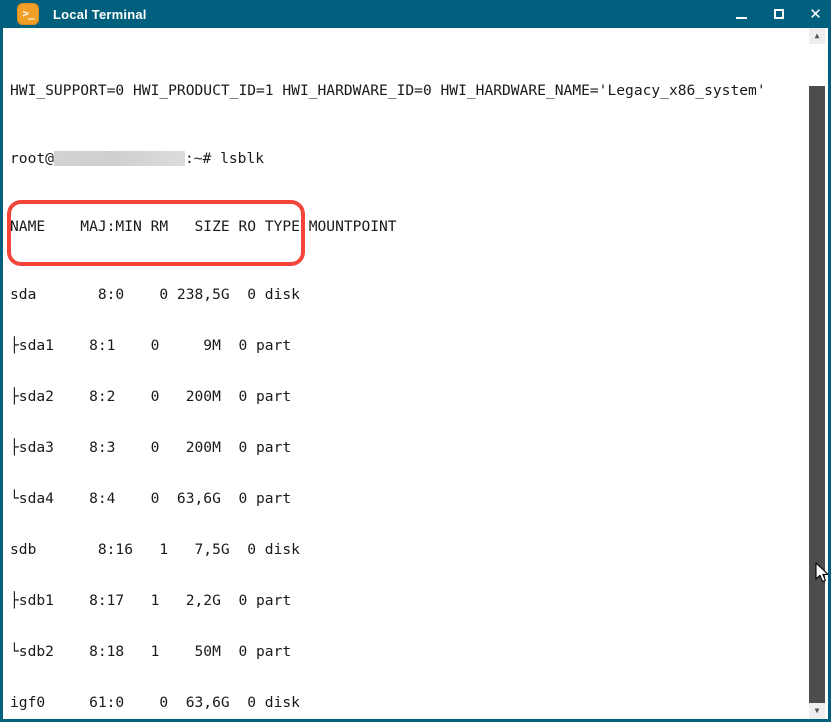 The image size is (831, 722). I want to click on redacted-hostname, so click(119, 158).